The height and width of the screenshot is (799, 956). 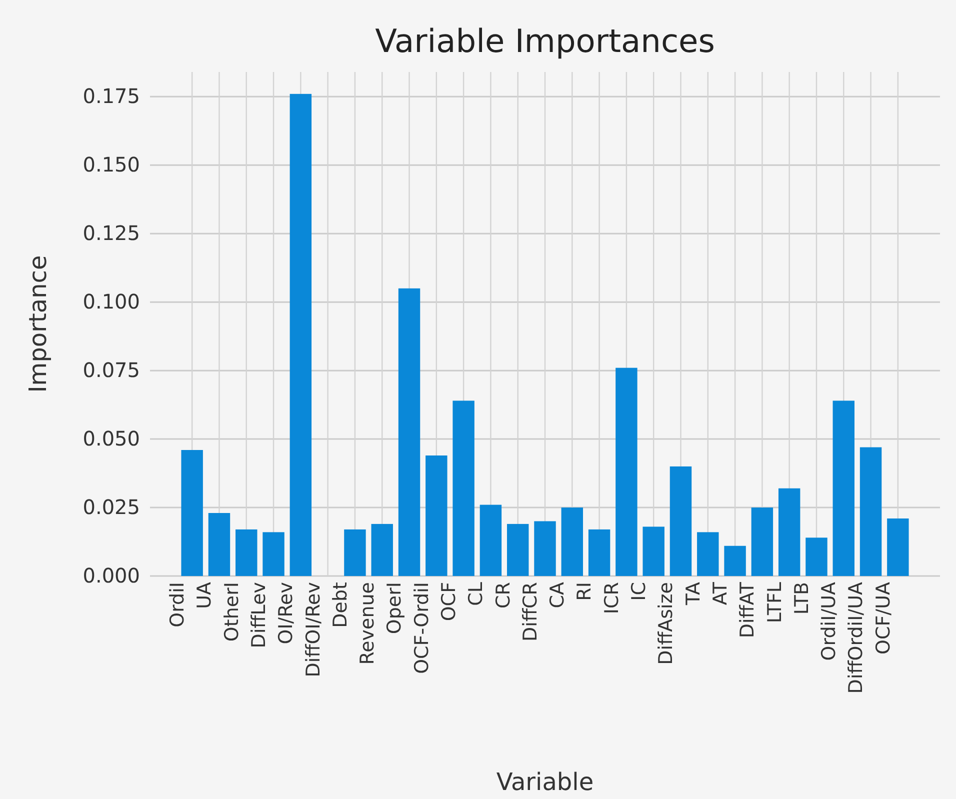 What do you see at coordinates (530, 612) in the screenshot?
I see `x-tick-label: DiffCR` at bounding box center [530, 612].